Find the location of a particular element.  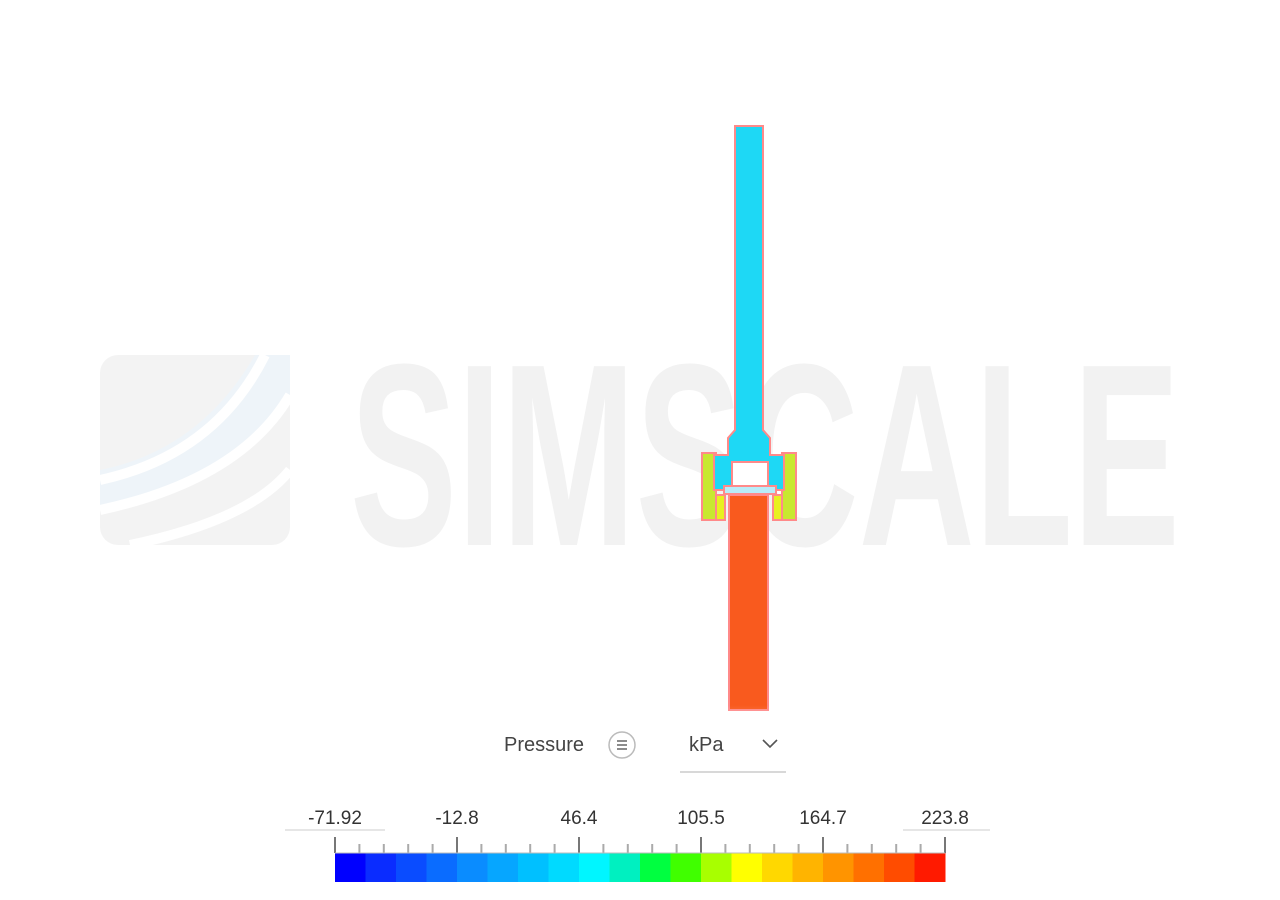

legend-tick-label: -12.8 is located at coordinates (456, 818).